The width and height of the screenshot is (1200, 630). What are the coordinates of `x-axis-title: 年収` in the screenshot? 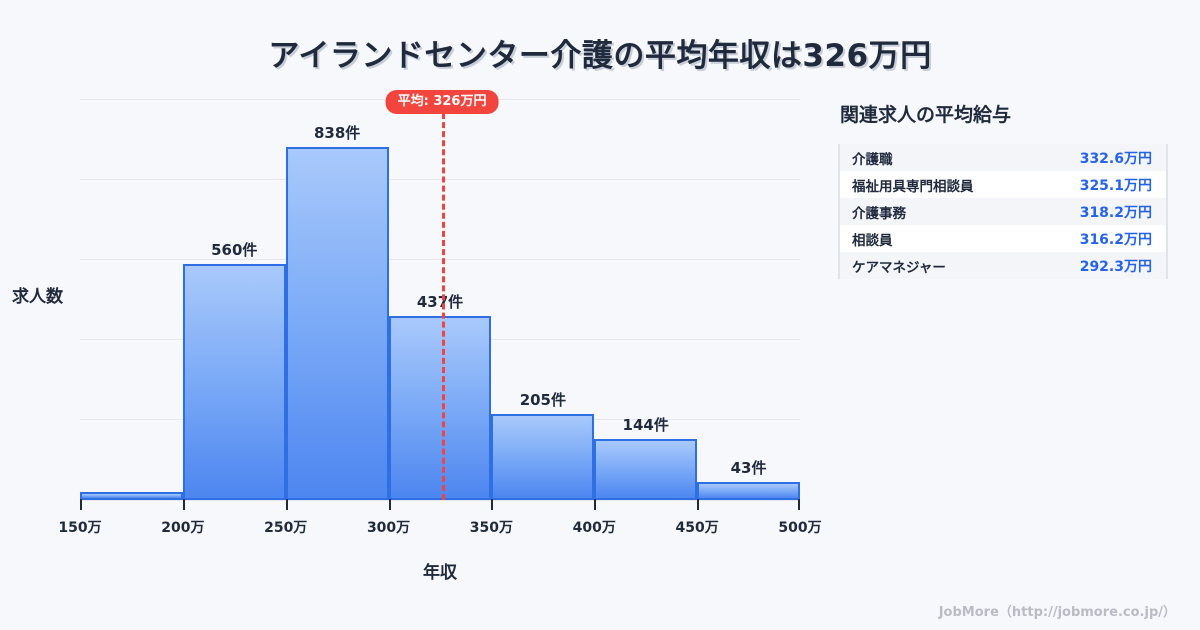 It's located at (440, 573).